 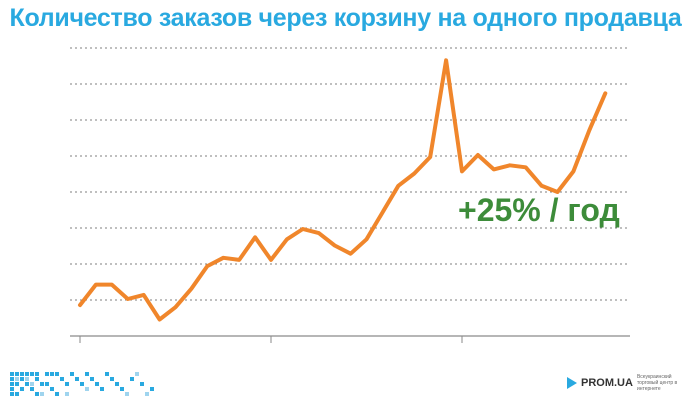 I want to click on pixel-logo, so click(x=85, y=386).